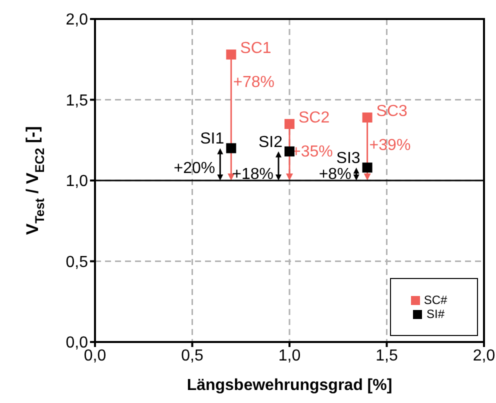 The height and width of the screenshot is (403, 496). What do you see at coordinates (77, 101) in the screenshot?
I see `y-tick-label: 1,5` at bounding box center [77, 101].